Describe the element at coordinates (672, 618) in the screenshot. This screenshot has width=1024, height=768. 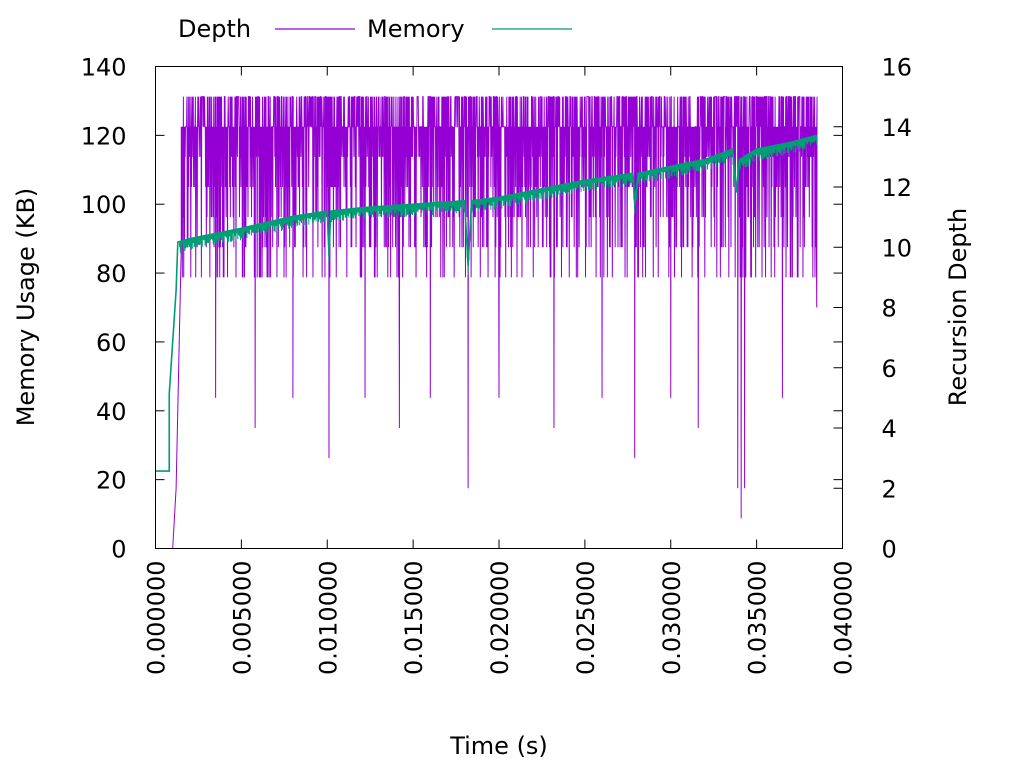
I see `x-tick-label: 0.030000` at that location.